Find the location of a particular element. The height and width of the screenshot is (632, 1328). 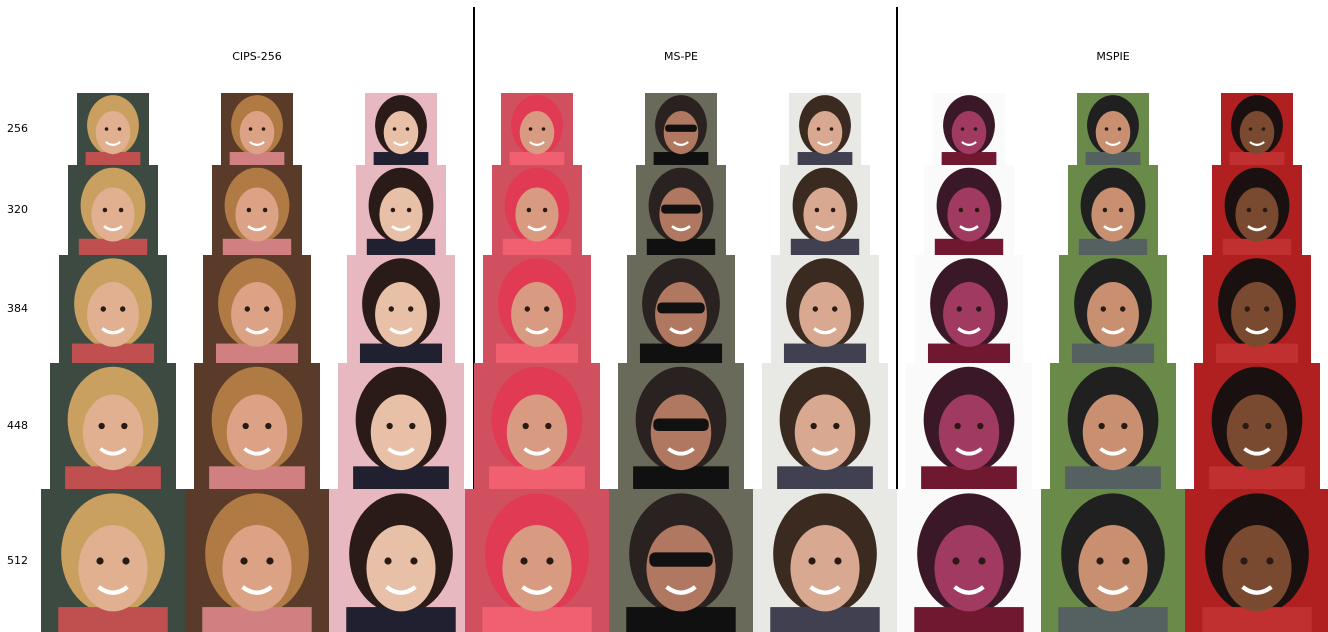

column-header: MS-PE is located at coordinates (681, 56).